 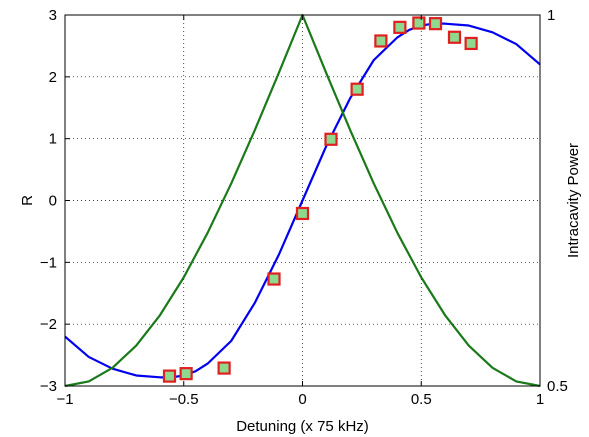 I want to click on y-tick-label: 0, so click(x=53, y=201).